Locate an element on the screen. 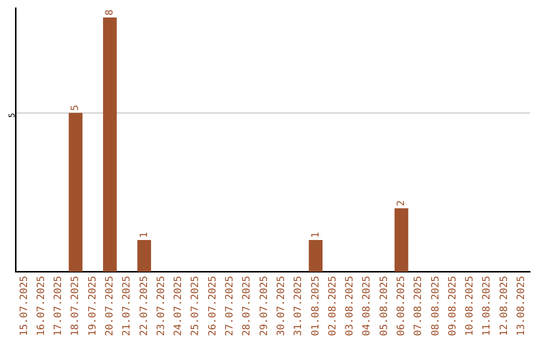  x-tick-label: 05.08.2025 is located at coordinates (384, 306).